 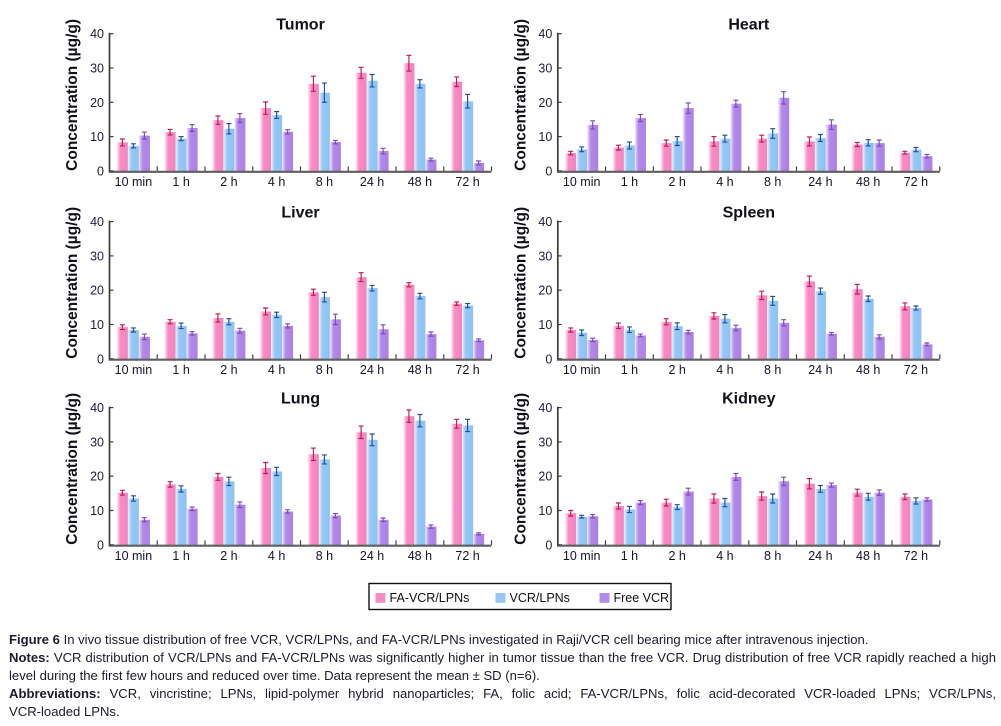 What do you see at coordinates (300, 24) in the screenshot?
I see `svg-text: Tumor` at bounding box center [300, 24].